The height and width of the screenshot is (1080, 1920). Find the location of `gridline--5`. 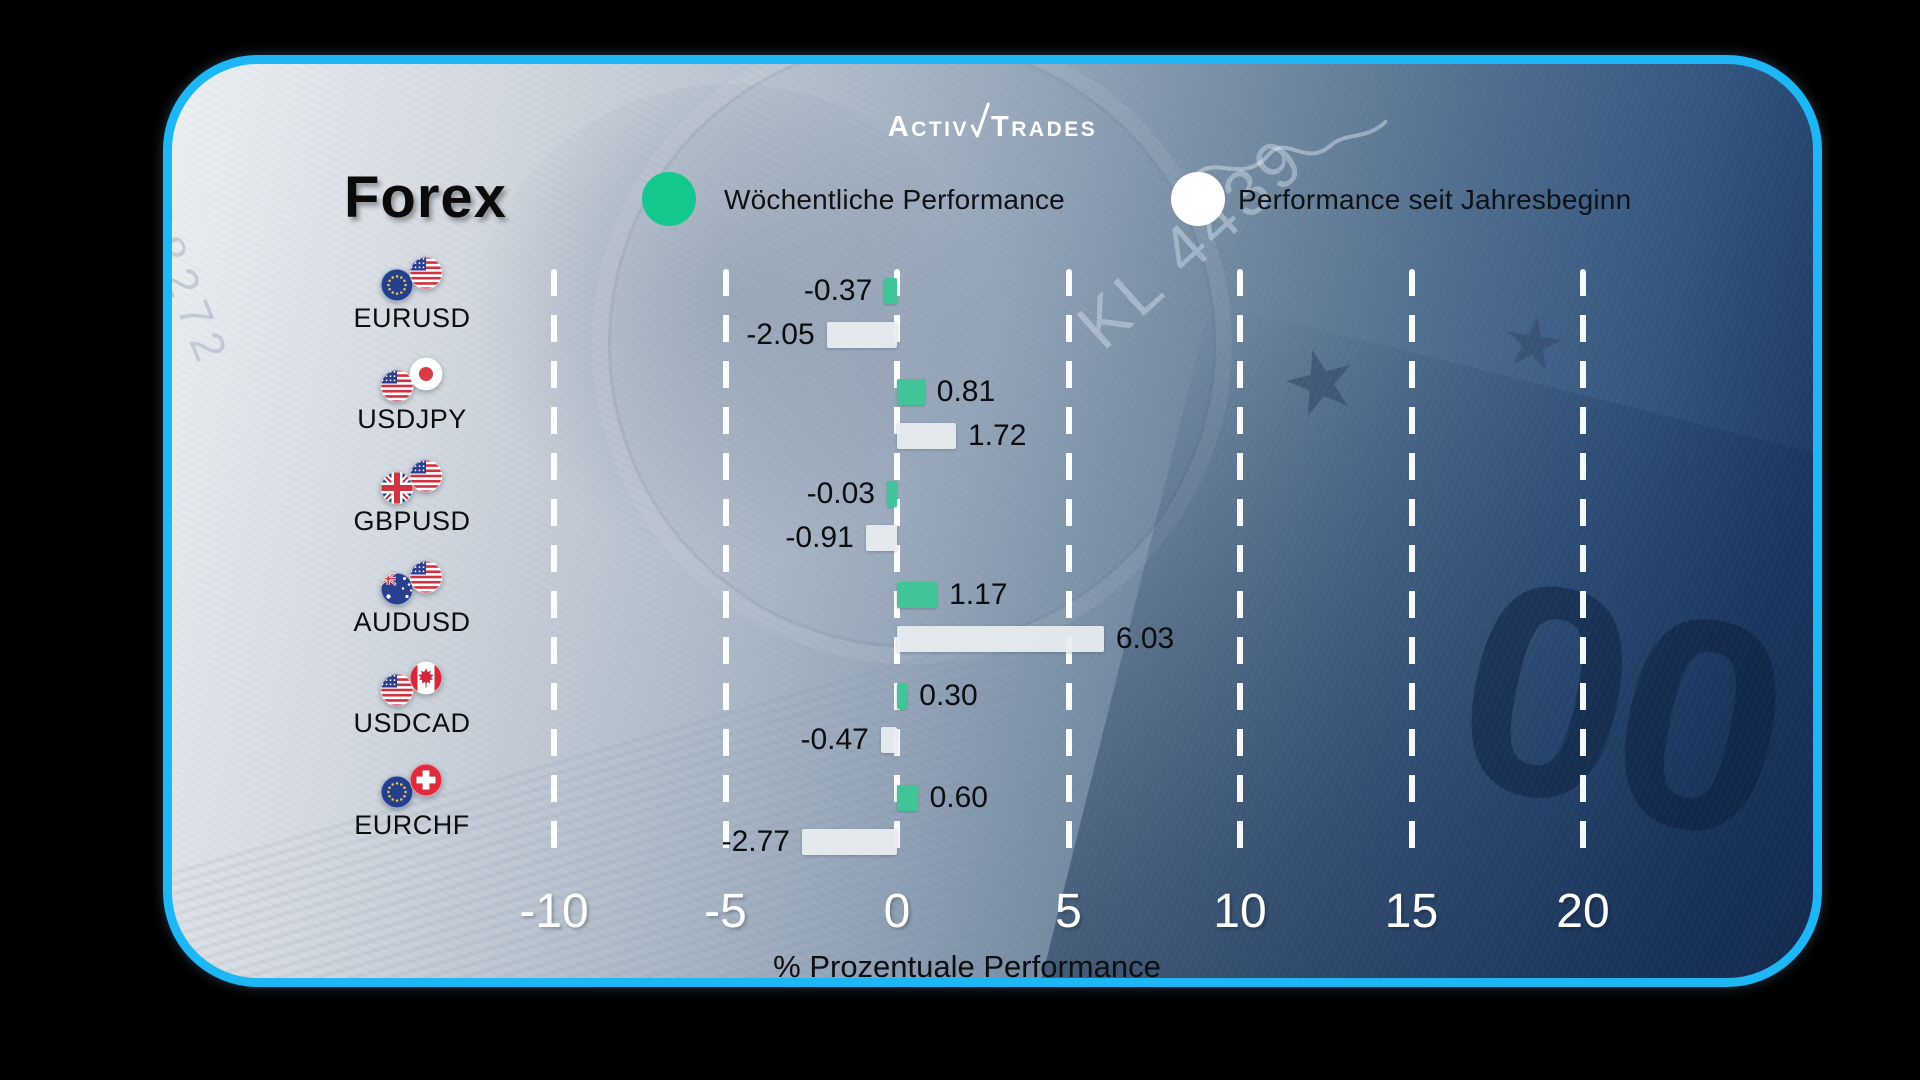

gridline--5 is located at coordinates (725, 567).